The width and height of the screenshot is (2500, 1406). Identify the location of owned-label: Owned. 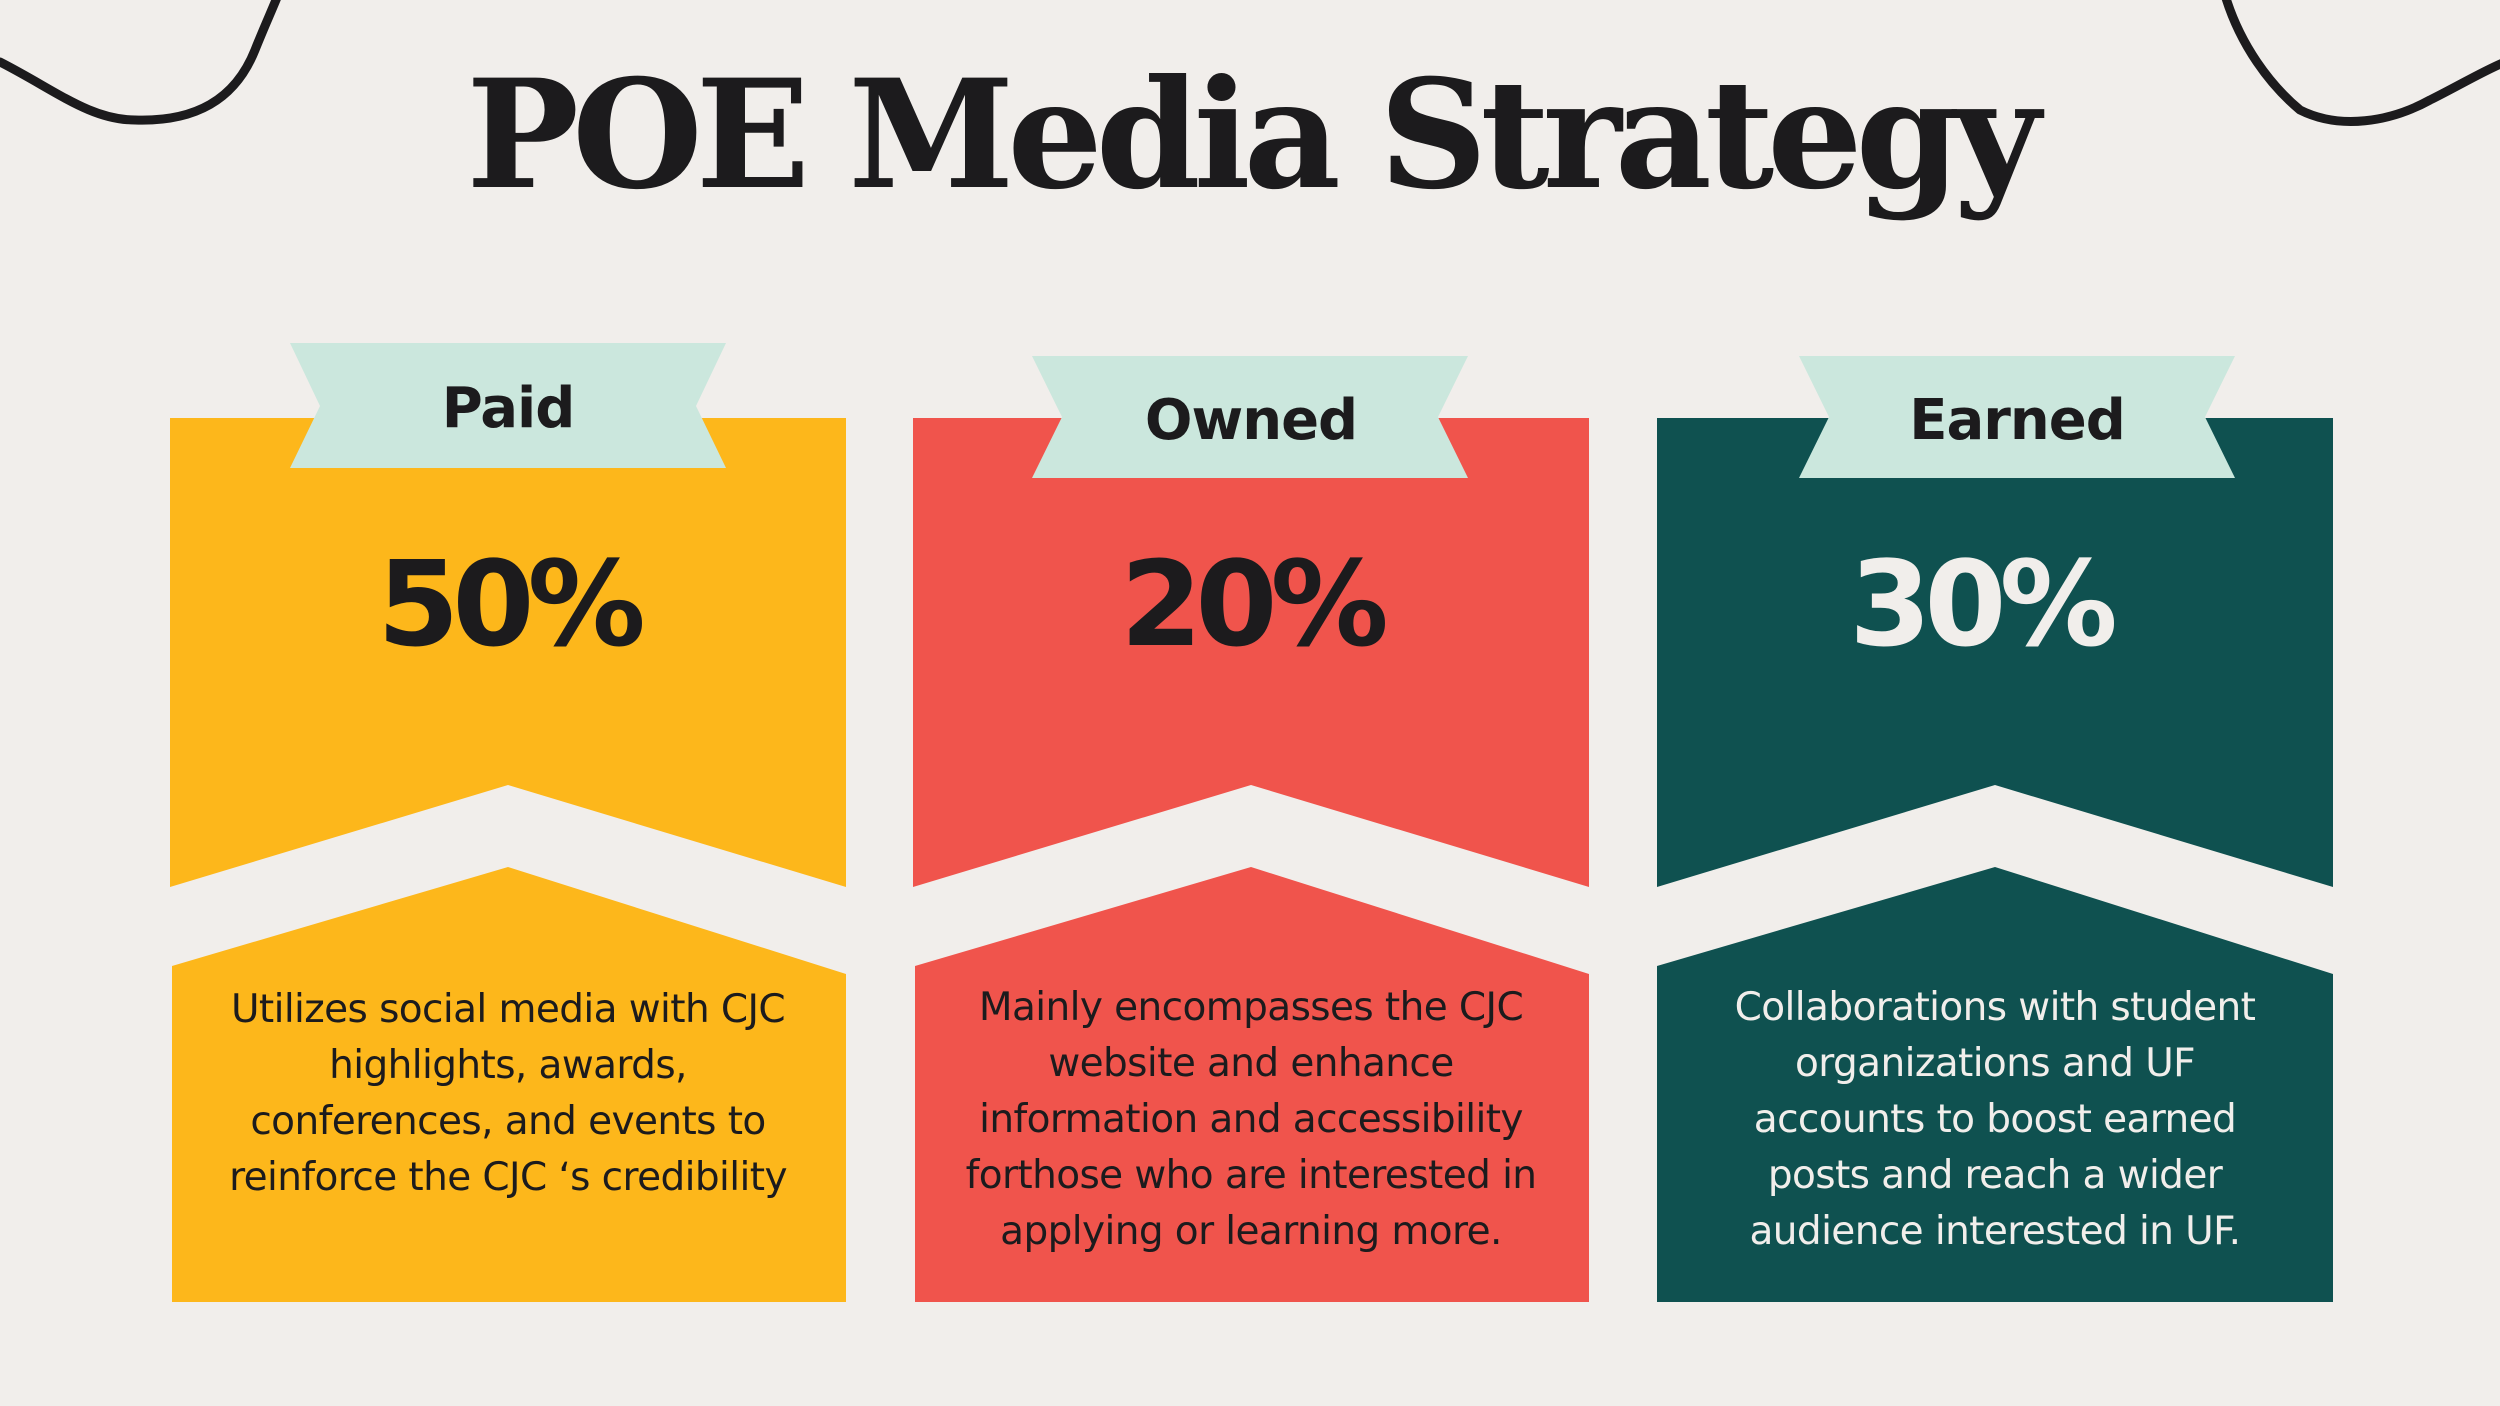
(1251, 420).